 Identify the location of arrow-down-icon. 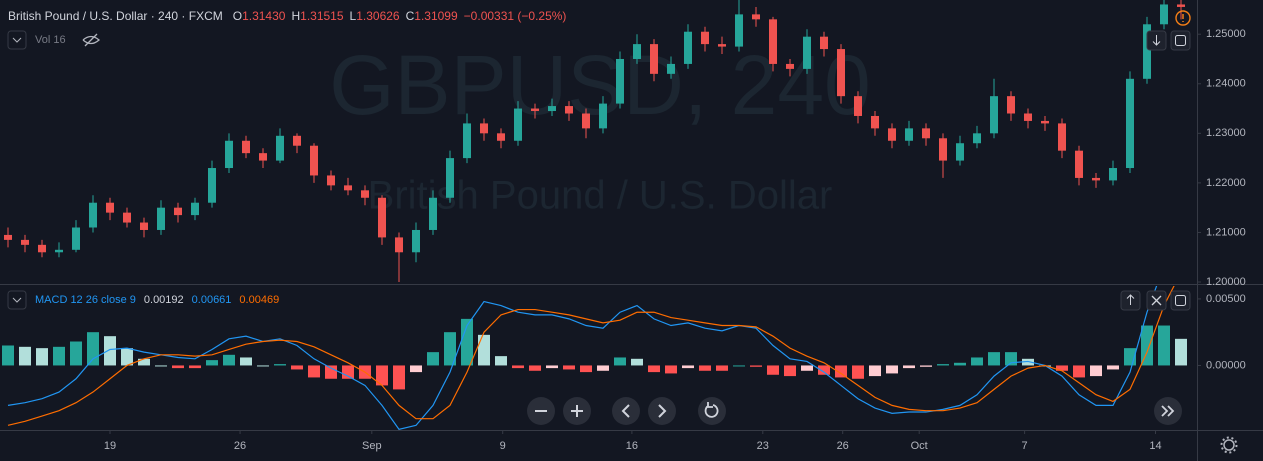
(1156, 40).